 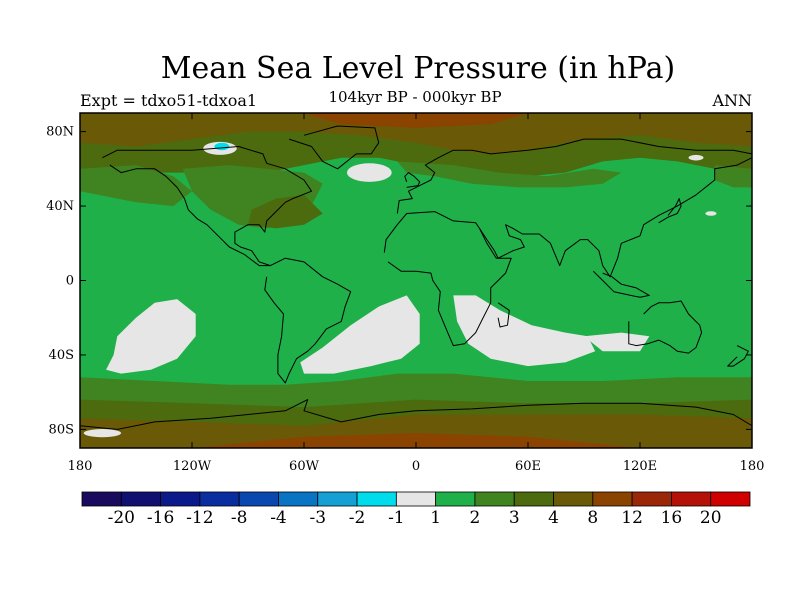 What do you see at coordinates (278, 518) in the screenshot?
I see `colorbar-label: -4` at bounding box center [278, 518].